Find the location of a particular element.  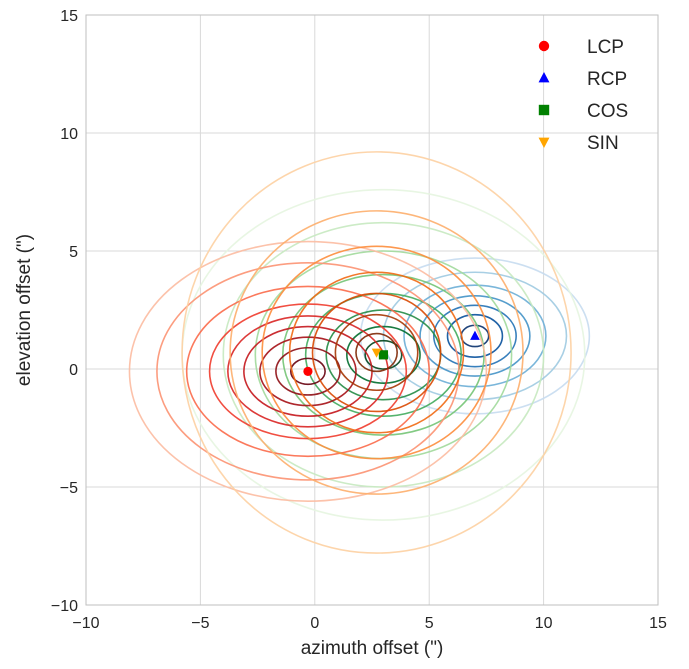

center-marker-lcp is located at coordinates (308, 371).